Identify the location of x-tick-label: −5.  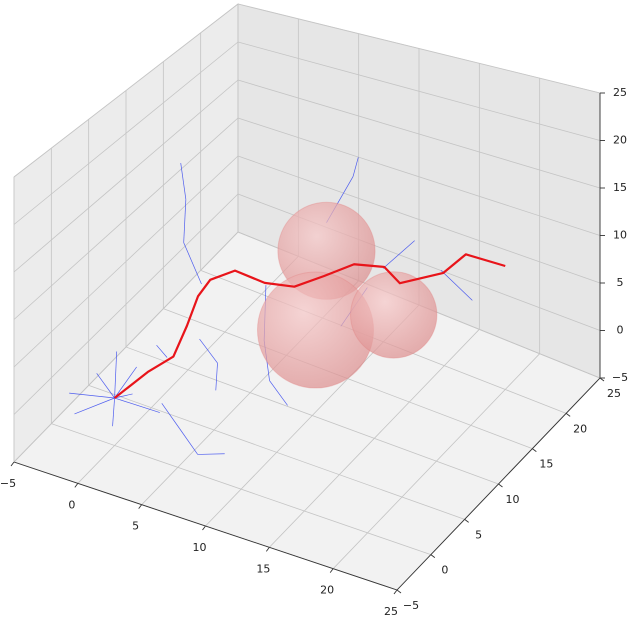
(8, 483).